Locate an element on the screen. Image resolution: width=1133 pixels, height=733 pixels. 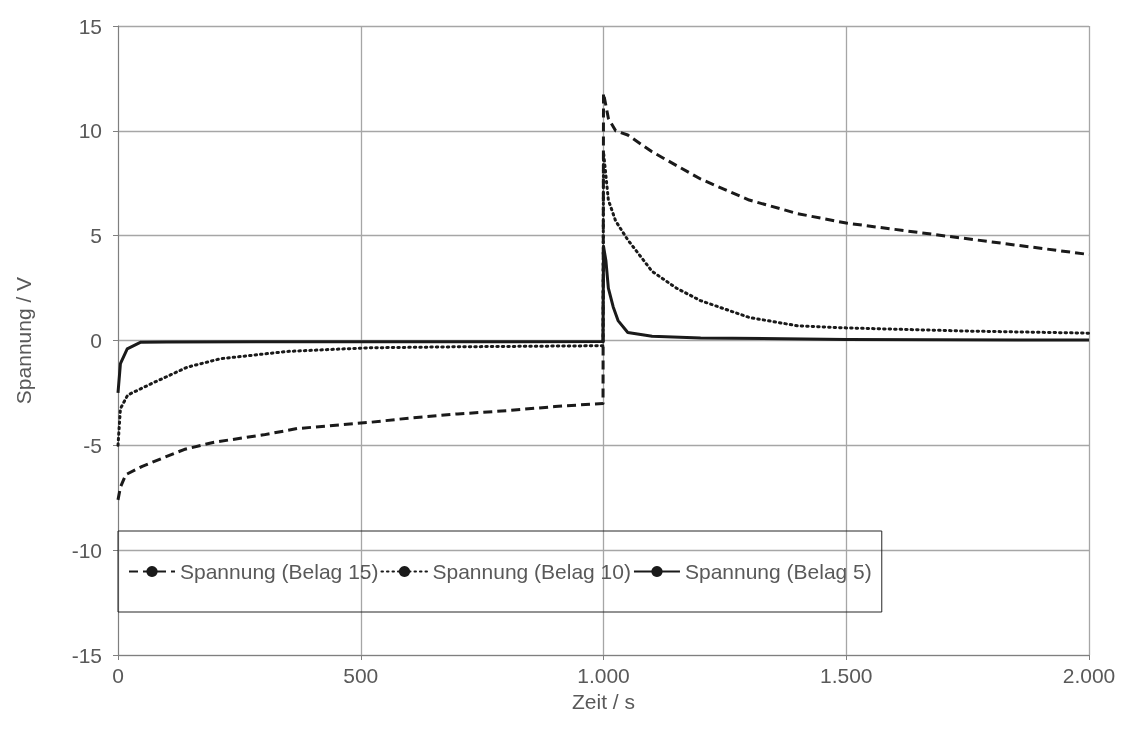
y-axis-title: Spannung / V is located at coordinates (23, 340).